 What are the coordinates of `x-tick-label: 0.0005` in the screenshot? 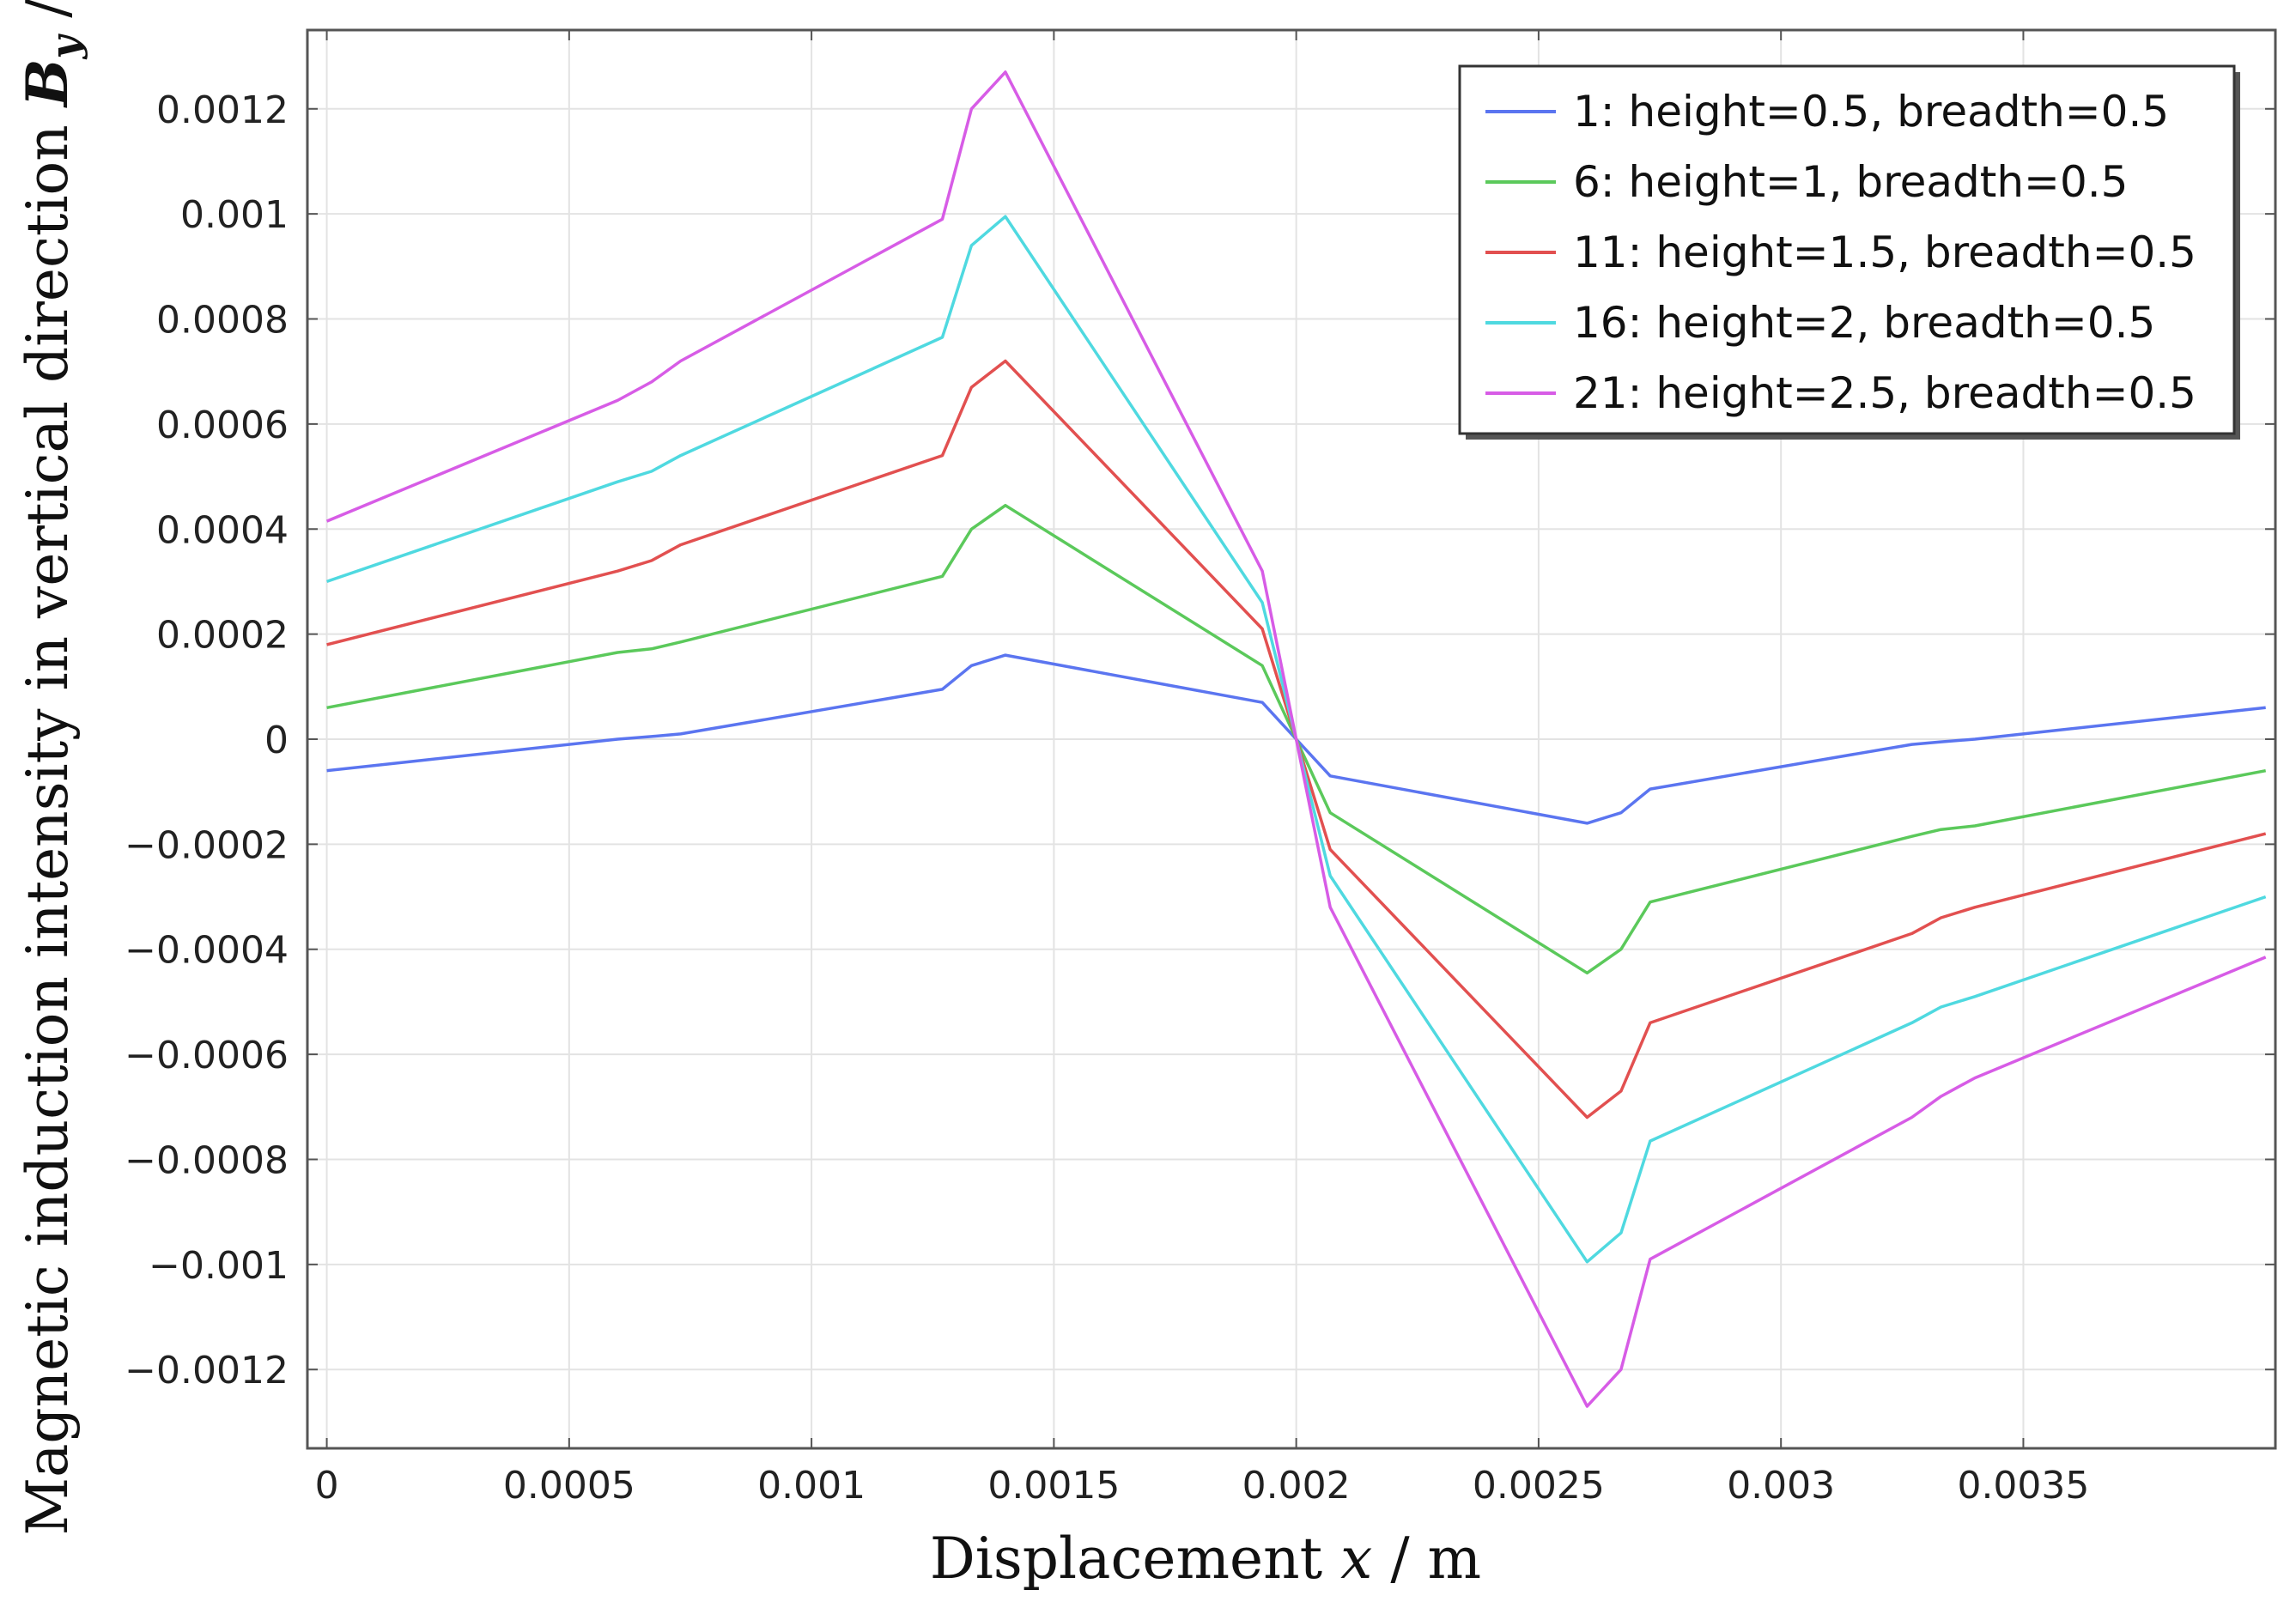 It's located at (569, 1486).